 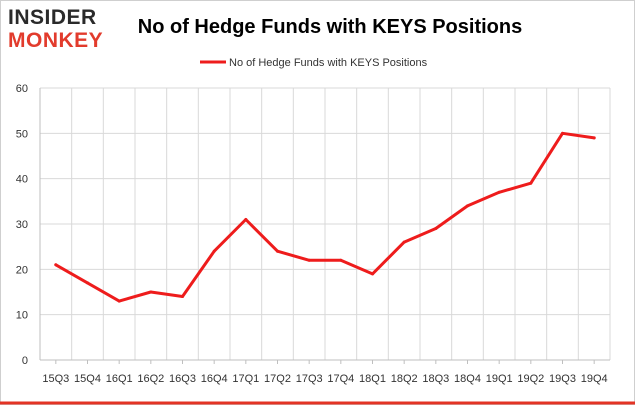 I want to click on x-tick-label: 18Q1, so click(x=372, y=379).